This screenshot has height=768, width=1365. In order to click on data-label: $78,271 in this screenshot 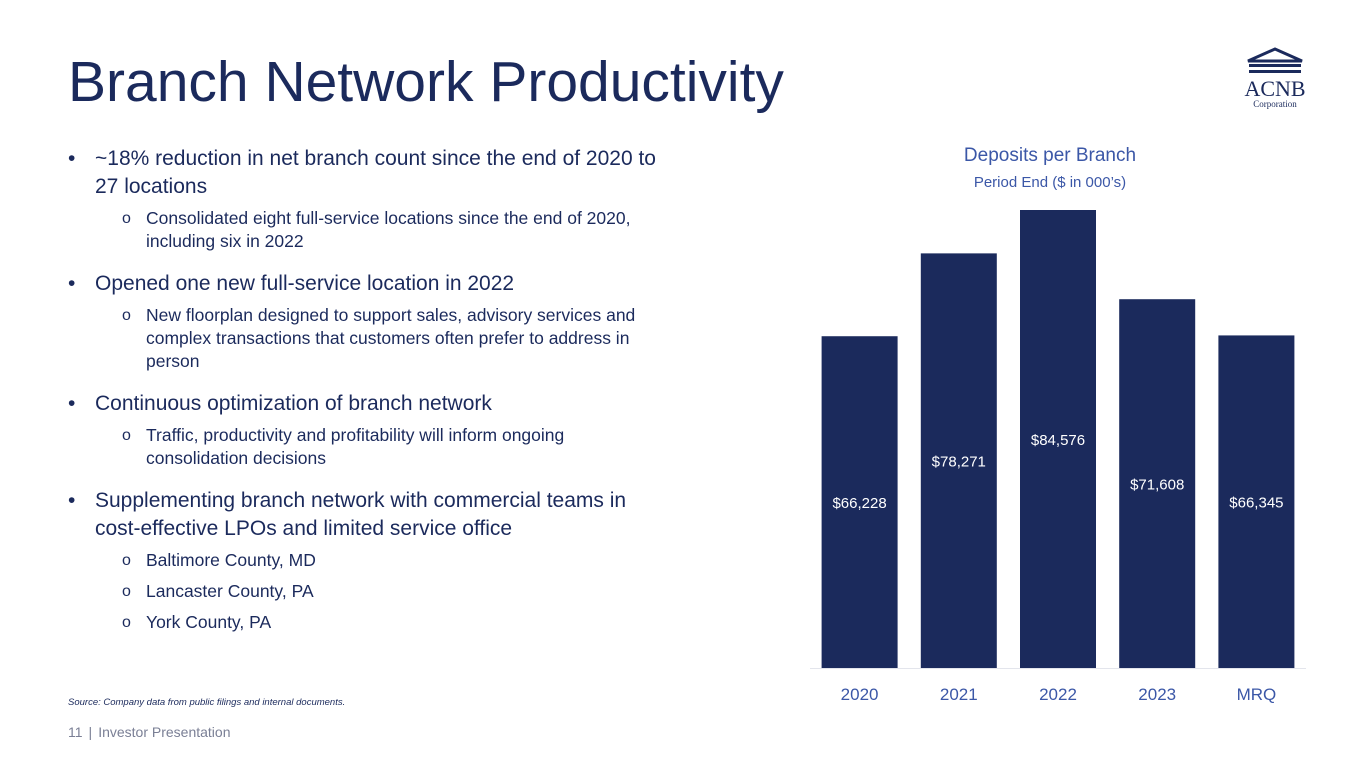, I will do `click(959, 462)`.